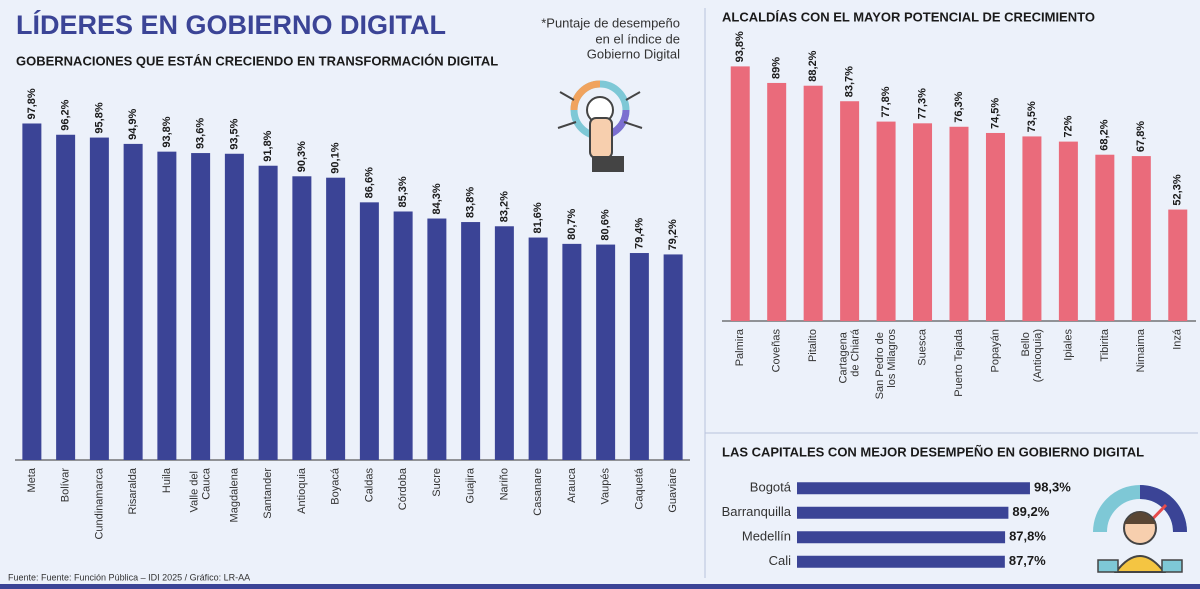 The width and height of the screenshot is (1200, 589). I want to click on value-label: 91,8%, so click(268, 145).